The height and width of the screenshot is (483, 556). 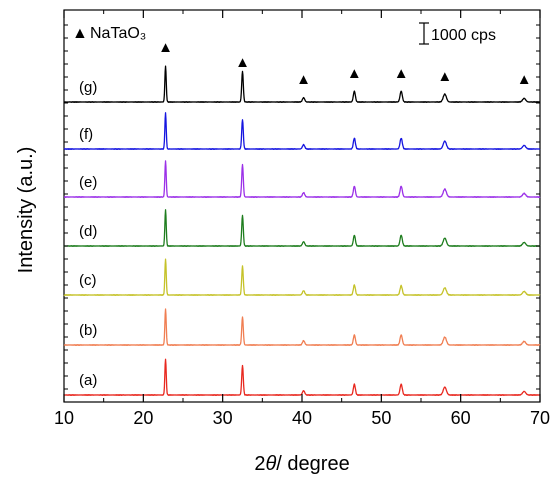 What do you see at coordinates (64, 418) in the screenshot?
I see `x-tick-label: 10` at bounding box center [64, 418].